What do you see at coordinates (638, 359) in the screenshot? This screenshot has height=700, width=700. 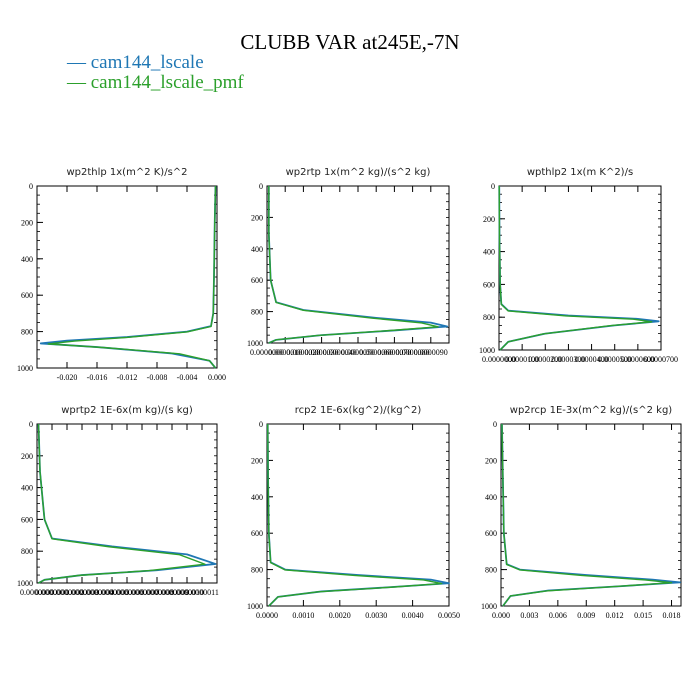 I see `x-tick-label: 0.0000600` at bounding box center [638, 359].